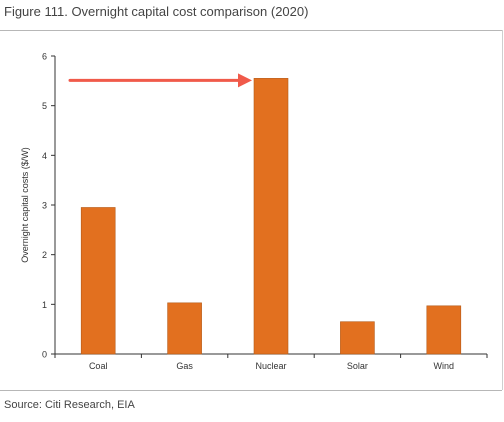  Describe the element at coordinates (444, 330) in the screenshot. I see `bar-wind` at that location.